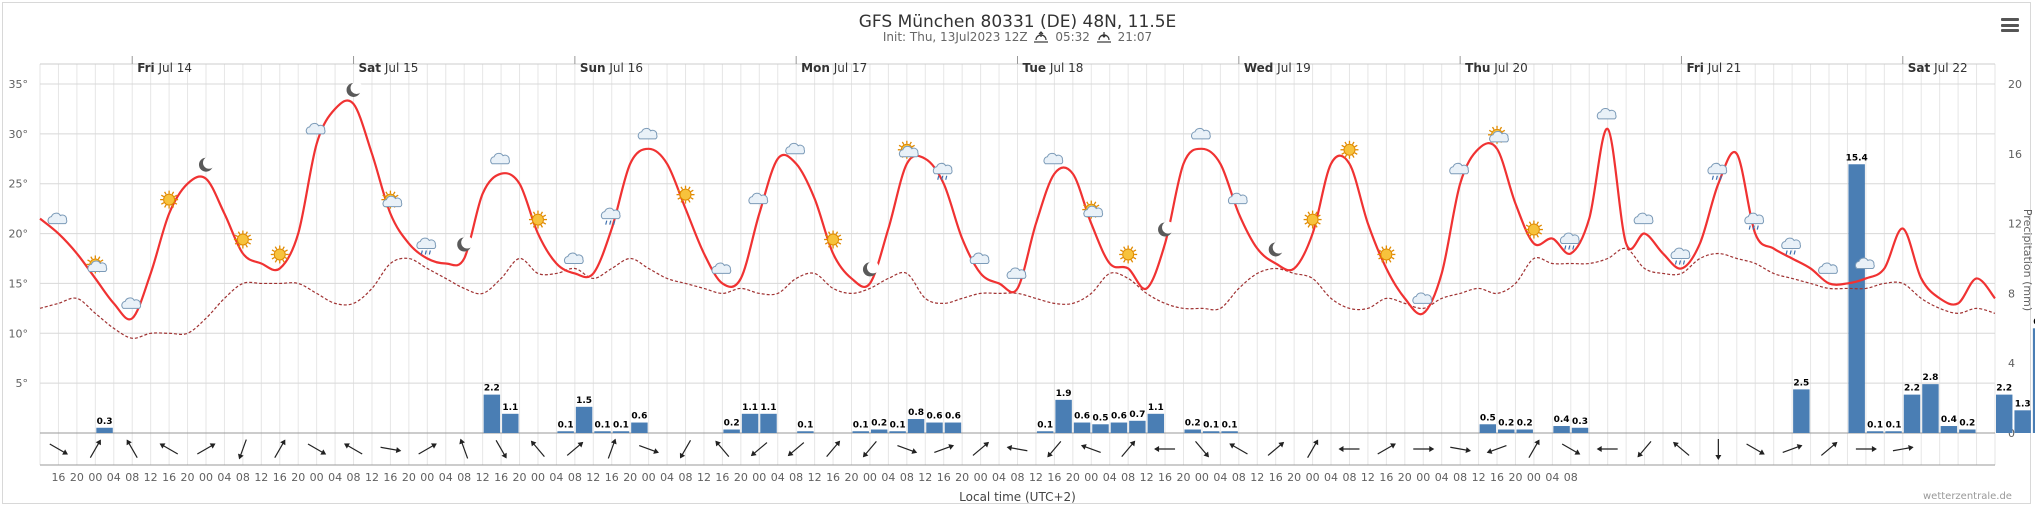  I want to click on day-name: Thu, so click(1477, 68).